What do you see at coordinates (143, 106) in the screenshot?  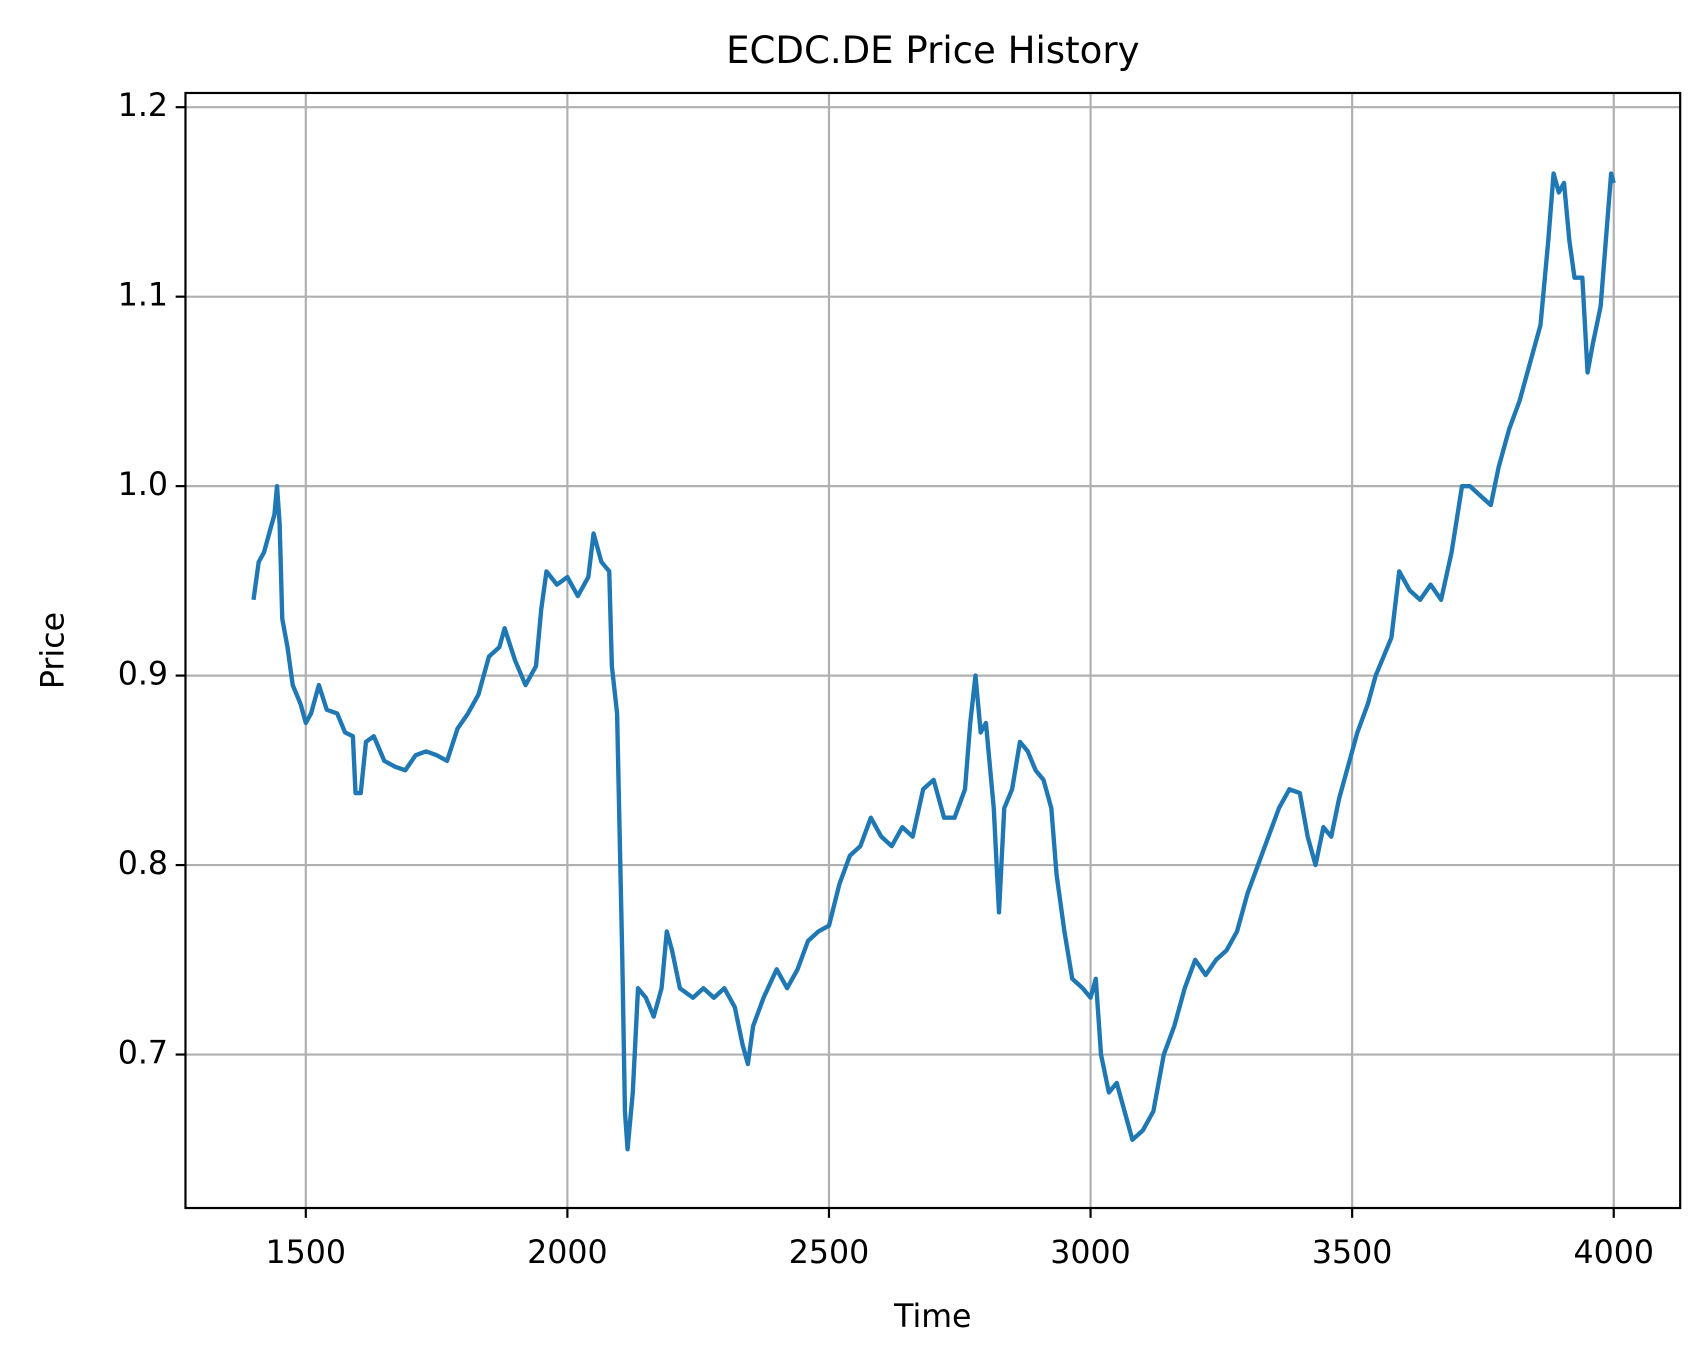 I see `y-tick-label: 1.2` at bounding box center [143, 106].